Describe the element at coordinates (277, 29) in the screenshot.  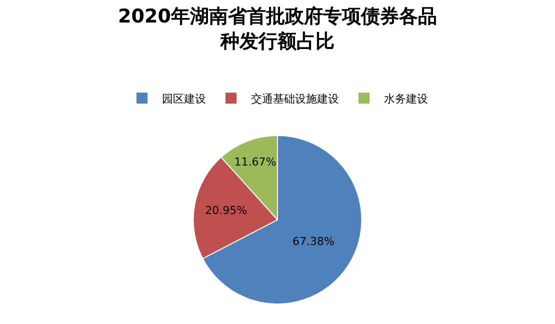
I see `chart-title: 2020年湖南省首批政府专项债券各品种发行额占比` at that location.